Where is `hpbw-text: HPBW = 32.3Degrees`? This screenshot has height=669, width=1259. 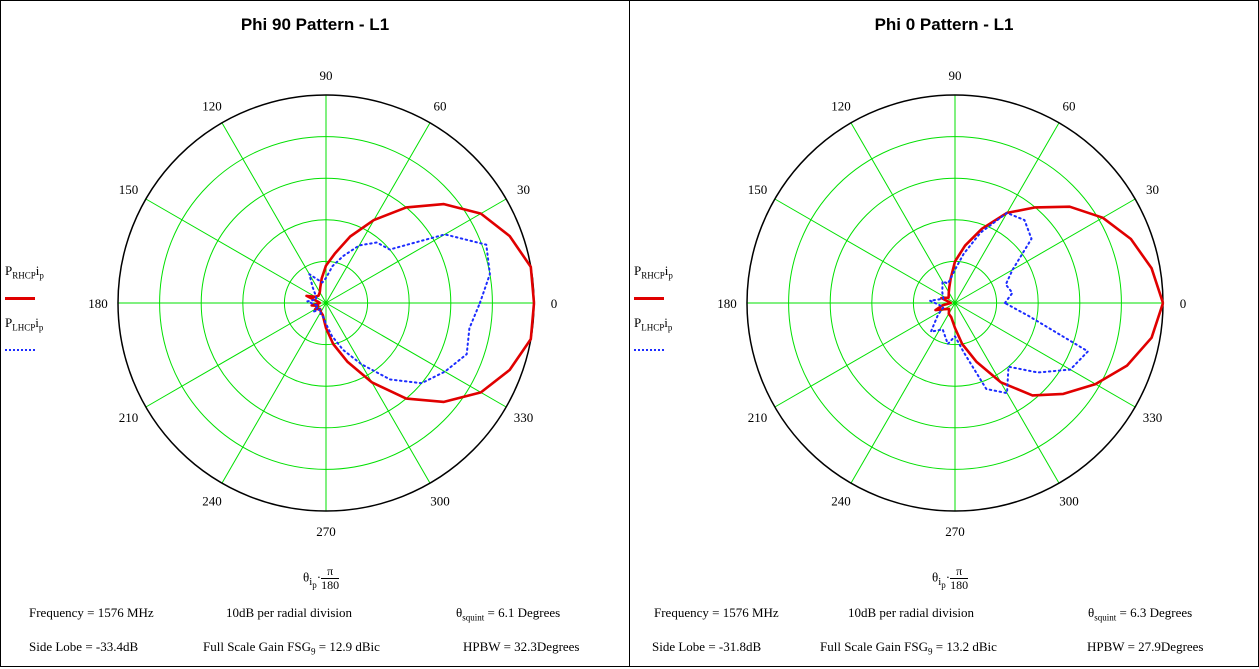 hpbw-text: HPBW = 32.3Degrees is located at coordinates (521, 646).